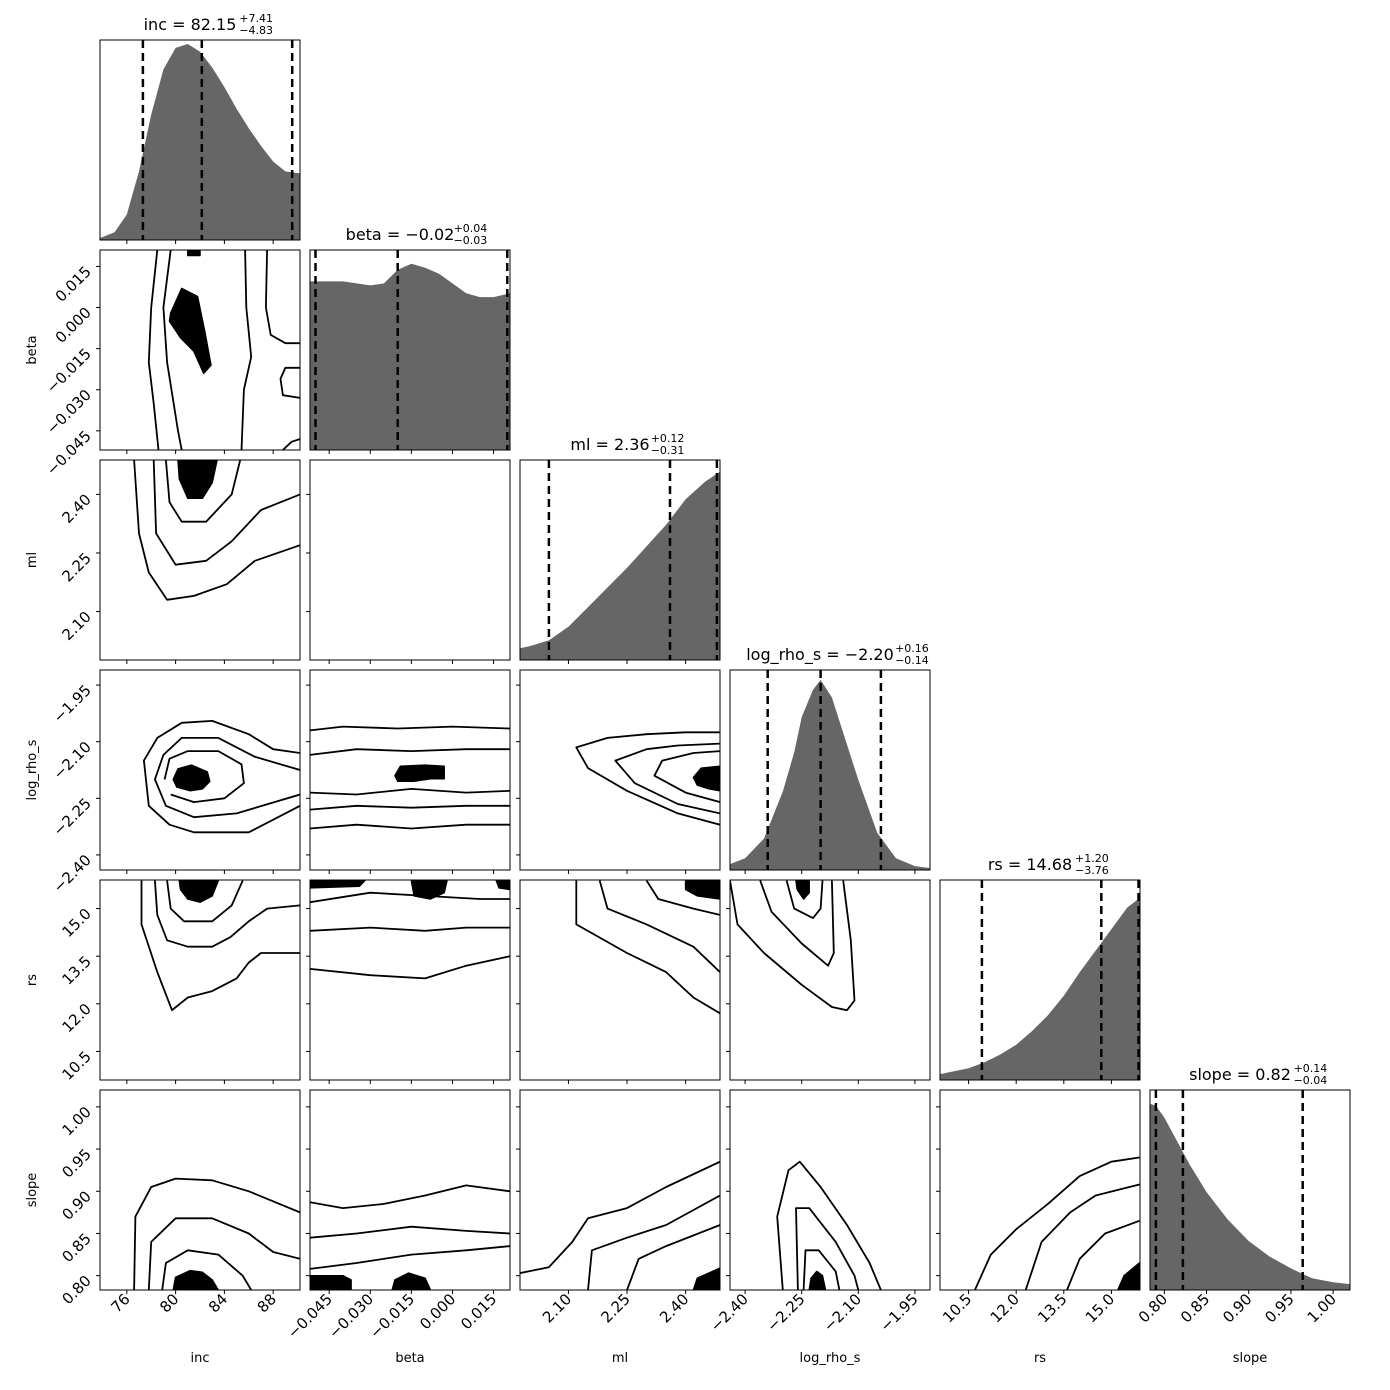 Image resolution: width=1390 pixels, height=1390 pixels. What do you see at coordinates (72, 703) in the screenshot?
I see `y-tick-label-log_rho_s: −1.95` at bounding box center [72, 703].